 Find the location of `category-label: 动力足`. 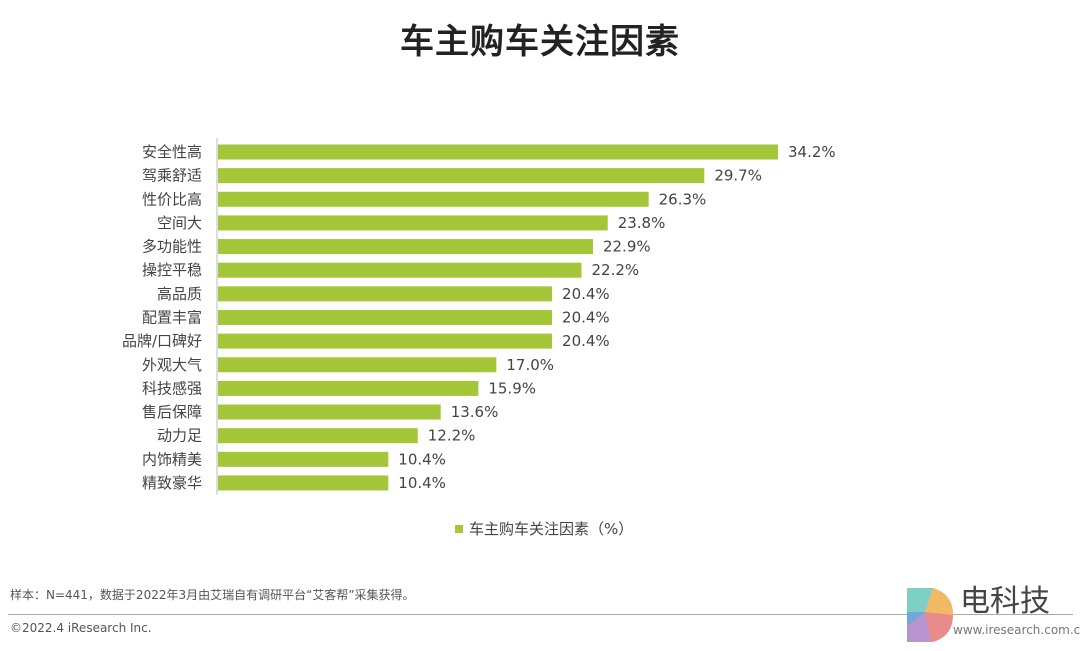

category-label: 动力足 is located at coordinates (179, 436).